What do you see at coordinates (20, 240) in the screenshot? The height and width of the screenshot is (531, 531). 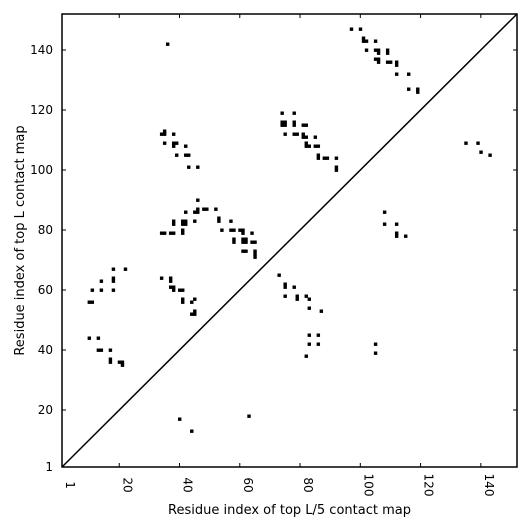 I see `y-axis-label: Residue index of top L contact map` at bounding box center [20, 240].